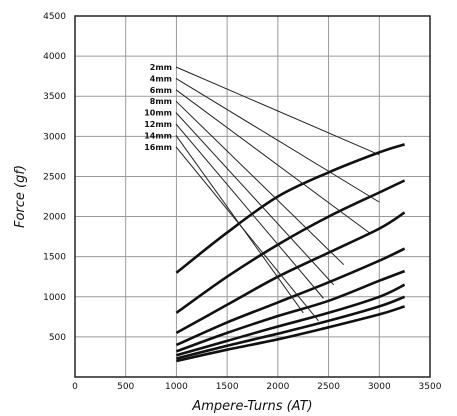  Describe the element at coordinates (277, 111) in the screenshot. I see `leader-line-2mm` at that location.